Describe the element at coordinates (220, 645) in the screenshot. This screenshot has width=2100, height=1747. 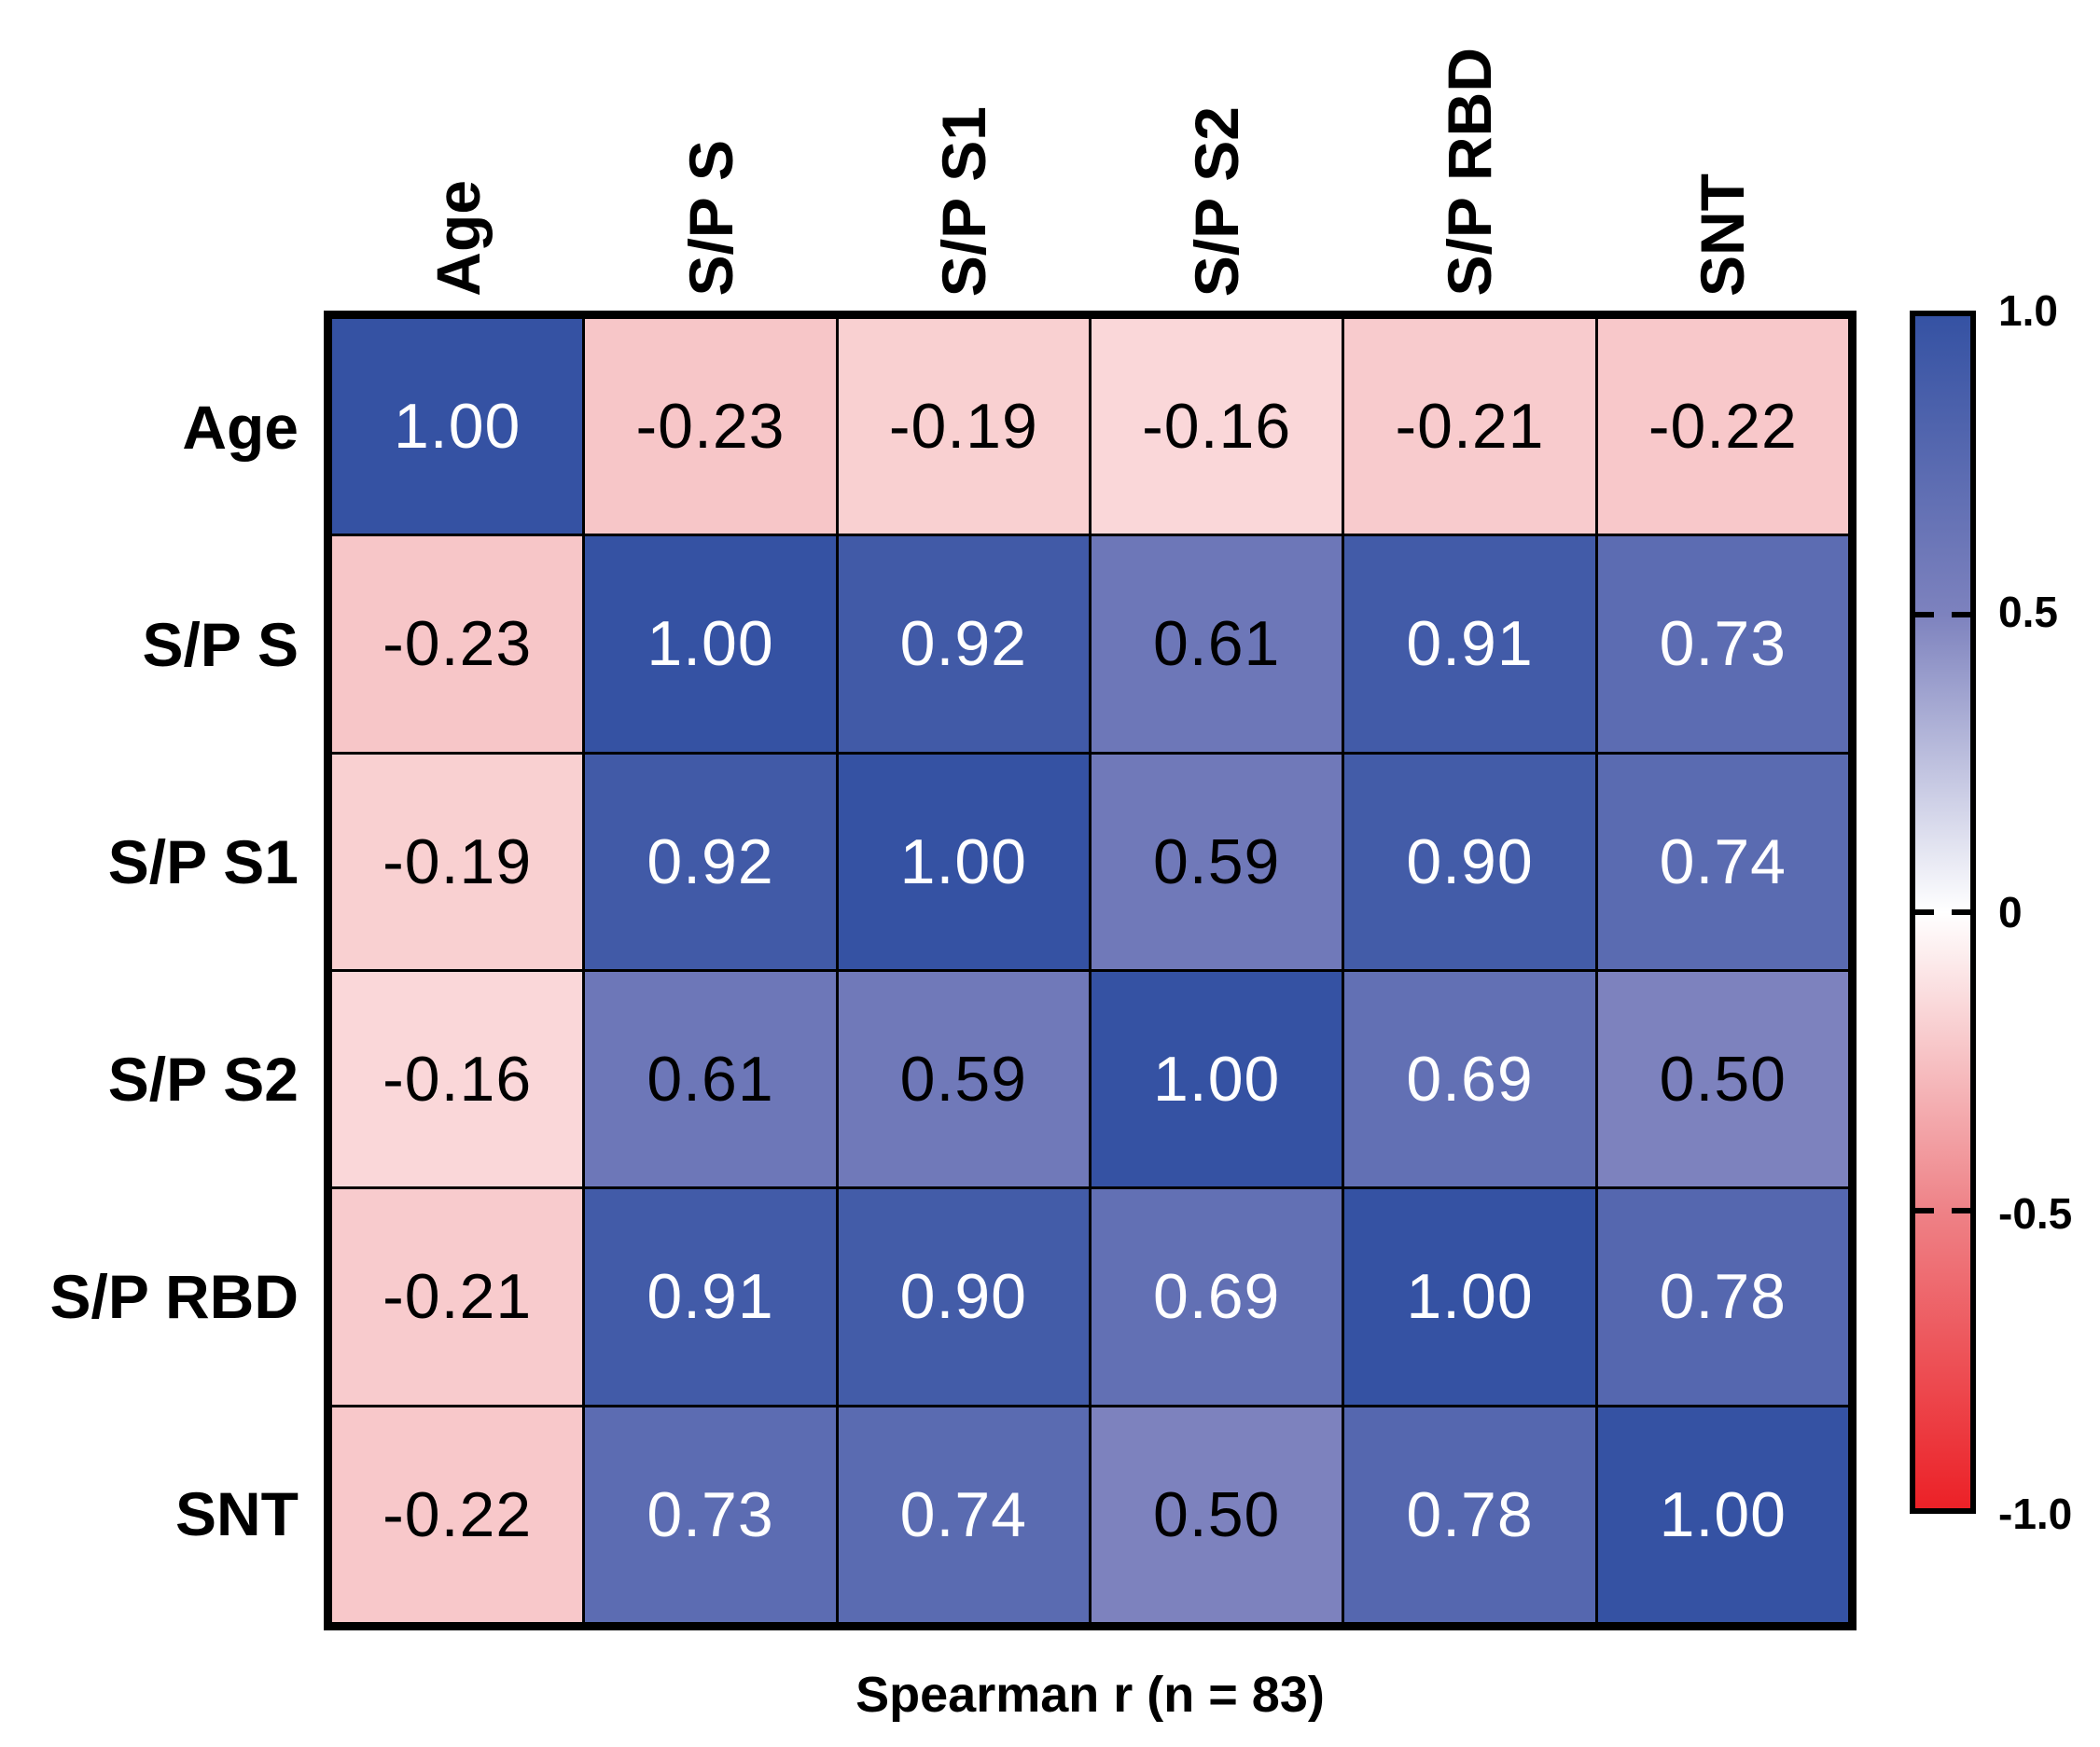
I see `row-label: S/P S` at that location.